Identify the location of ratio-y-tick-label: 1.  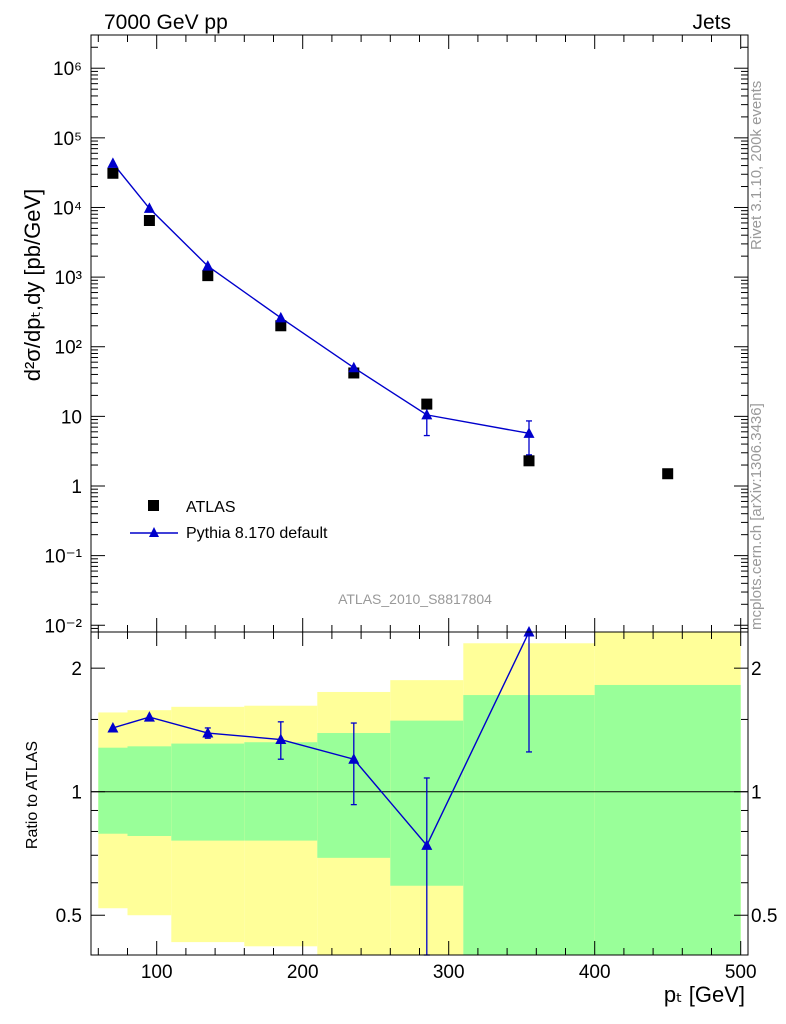
(76, 793).